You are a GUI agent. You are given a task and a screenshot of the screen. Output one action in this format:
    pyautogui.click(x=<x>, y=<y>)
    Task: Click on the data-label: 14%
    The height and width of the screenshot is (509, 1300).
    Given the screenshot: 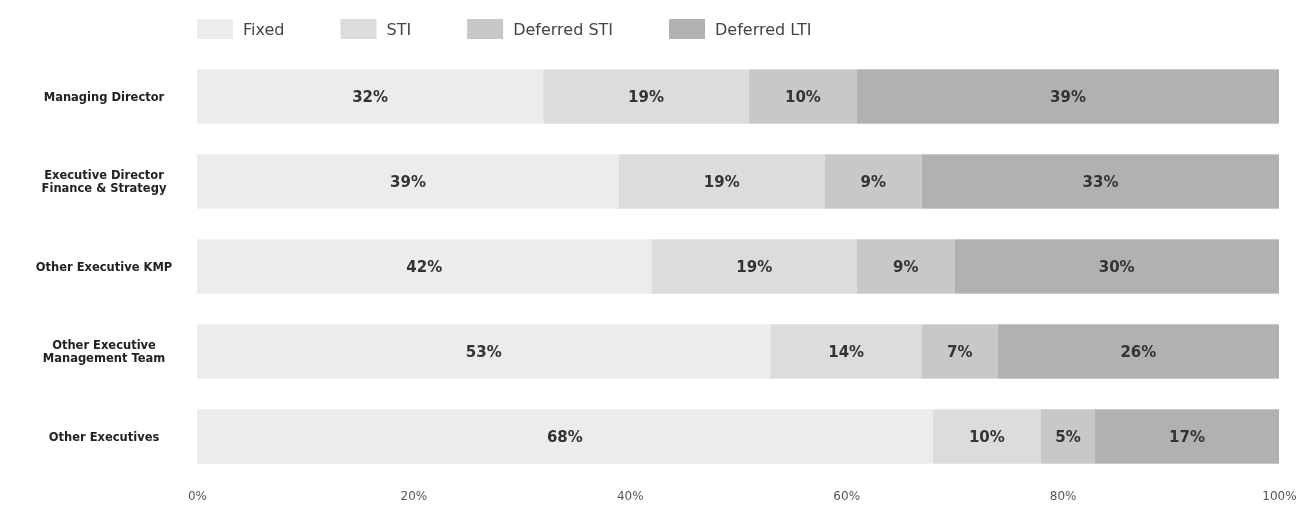 What is the action you would take?
    pyautogui.click(x=846, y=351)
    